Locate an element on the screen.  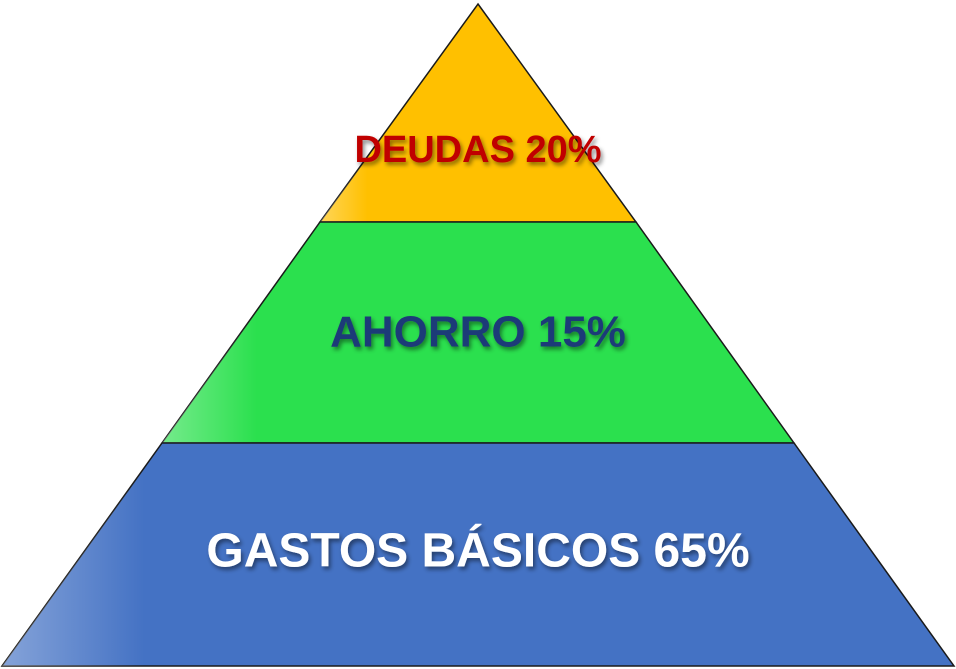
tier-deudas-label: DEUDAS 20% is located at coordinates (477, 150).